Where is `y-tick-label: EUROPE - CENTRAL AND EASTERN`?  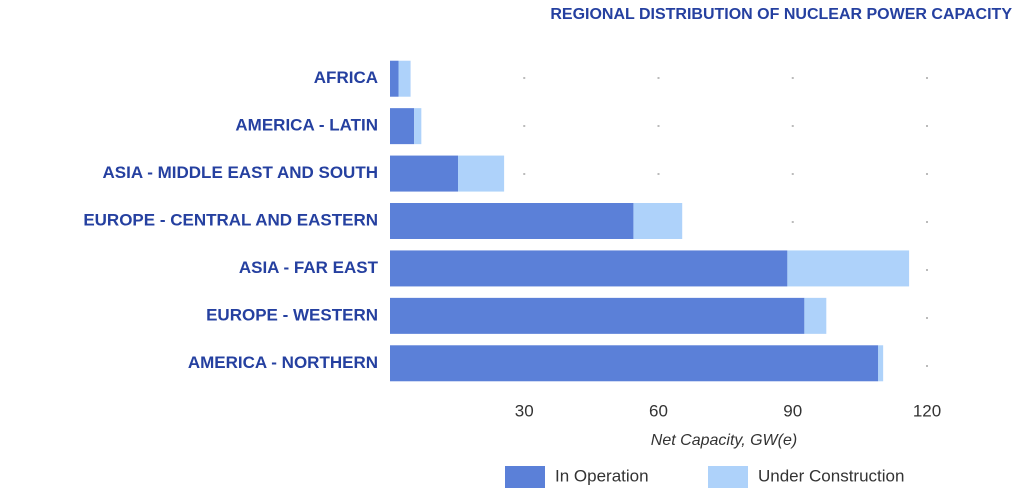 y-tick-label: EUROPE - CENTRAL AND EASTERN is located at coordinates (230, 219).